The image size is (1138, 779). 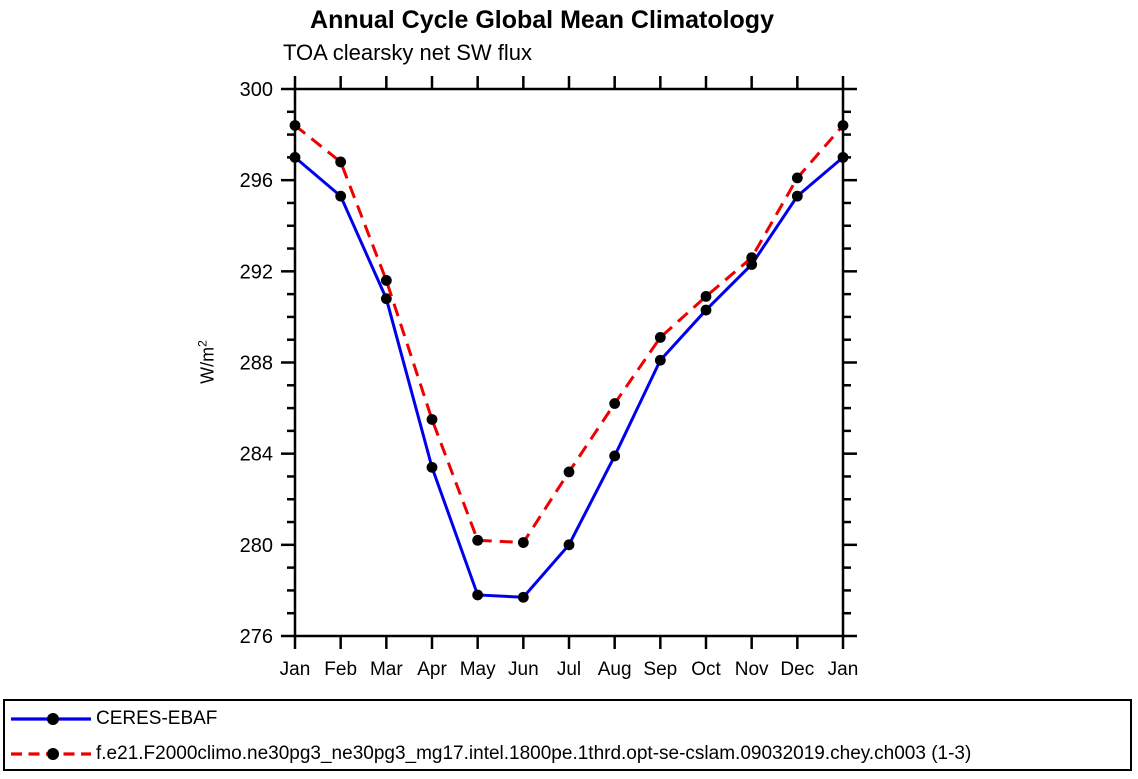 What do you see at coordinates (706, 669) in the screenshot?
I see `x-tick-label: Oct` at bounding box center [706, 669].